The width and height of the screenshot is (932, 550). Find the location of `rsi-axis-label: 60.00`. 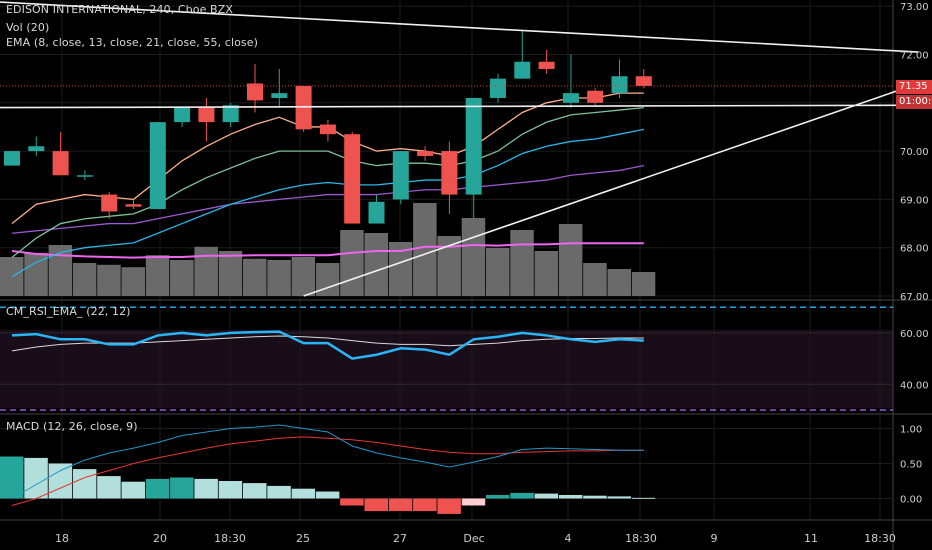

rsi-axis-label: 60.00 is located at coordinates (914, 334).